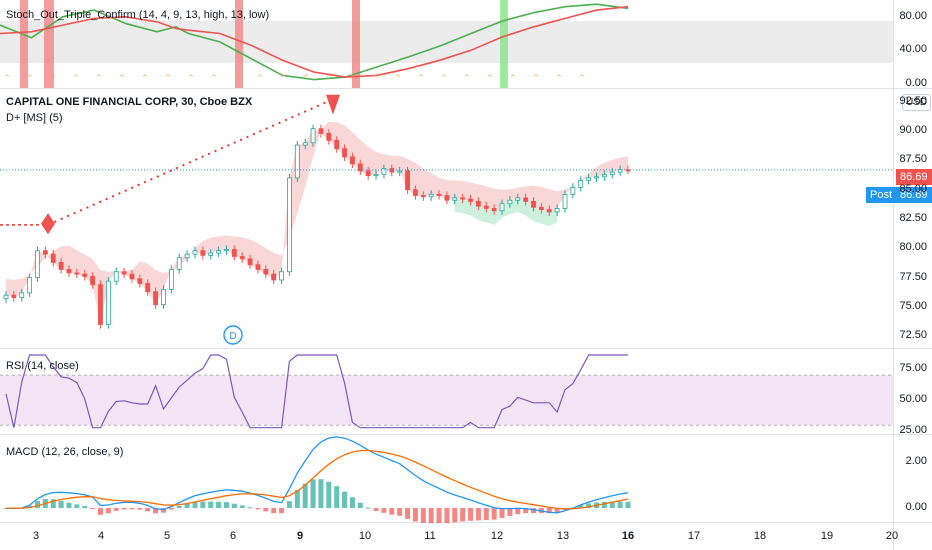  What do you see at coordinates (913, 130) in the screenshot?
I see `y-tick-label: 90.00` at bounding box center [913, 130].